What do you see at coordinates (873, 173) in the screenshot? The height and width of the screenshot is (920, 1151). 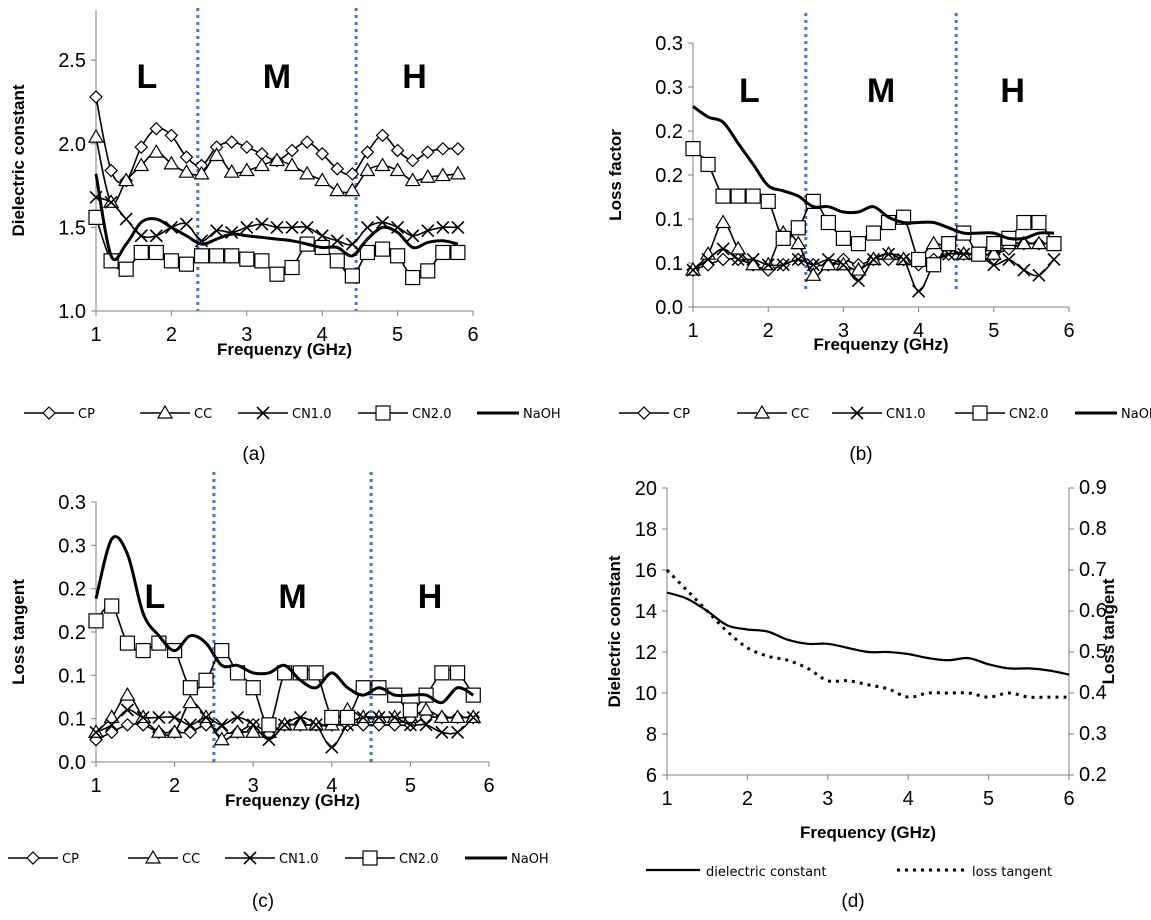 I see `series-naoh` at bounding box center [873, 173].